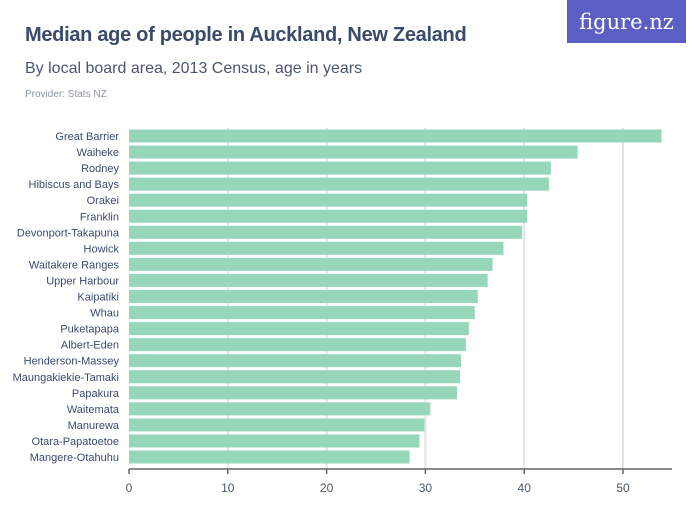 The height and width of the screenshot is (525, 700). I want to click on category-label: Great Barrier, so click(87, 137).